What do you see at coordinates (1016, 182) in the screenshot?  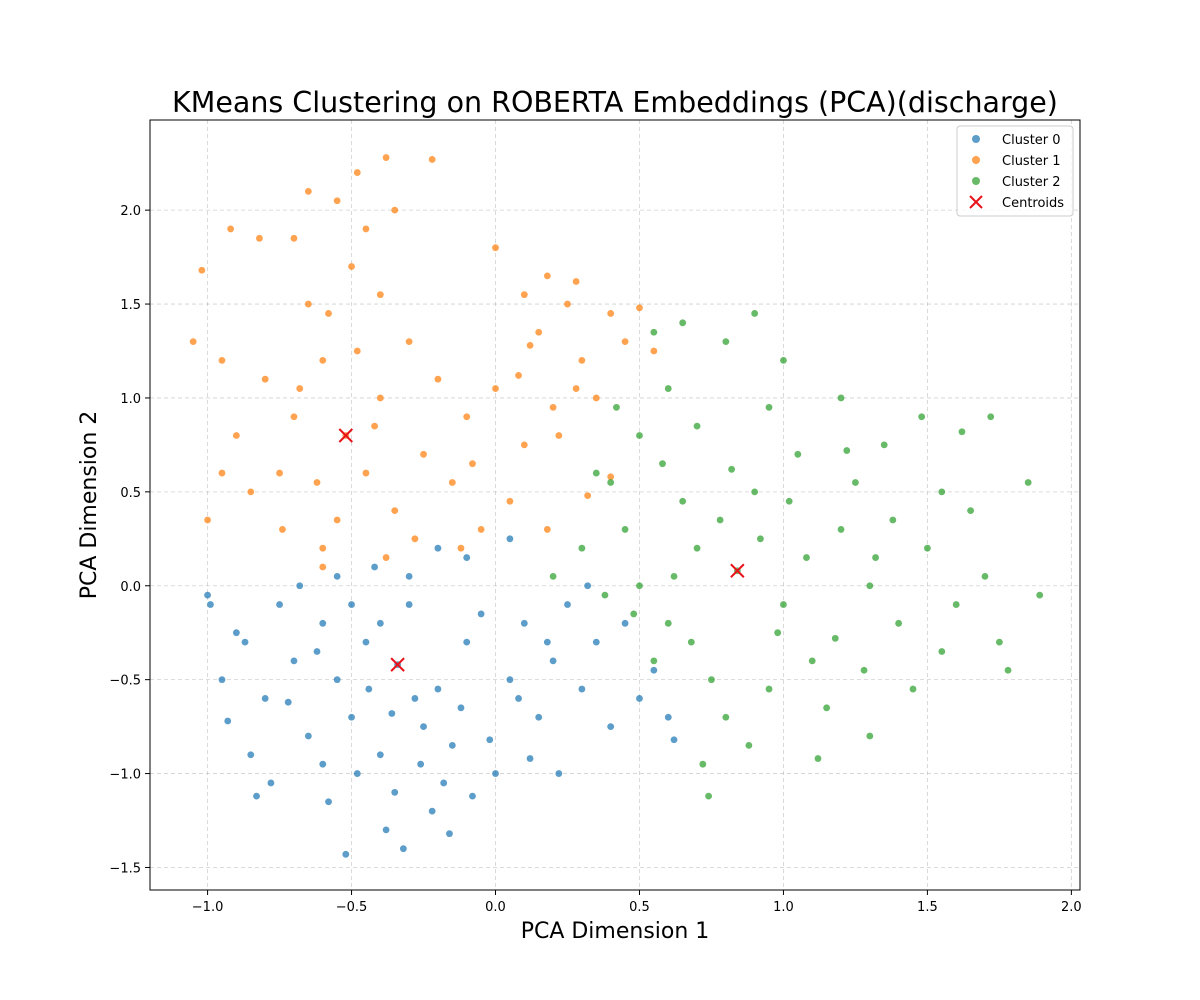 I see `legend-item: Cluster 2` at bounding box center [1016, 182].